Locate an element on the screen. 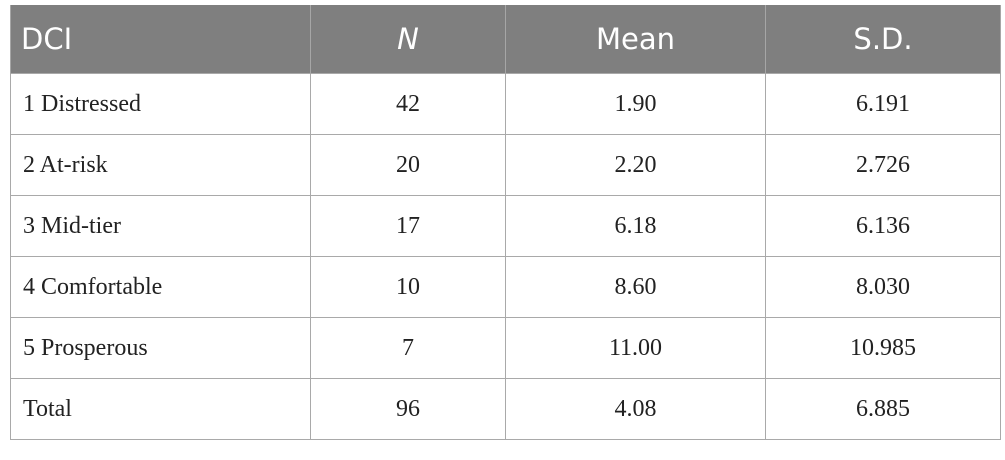 This screenshot has height=460, width=1005. cell: 6.191 is located at coordinates (883, 104).